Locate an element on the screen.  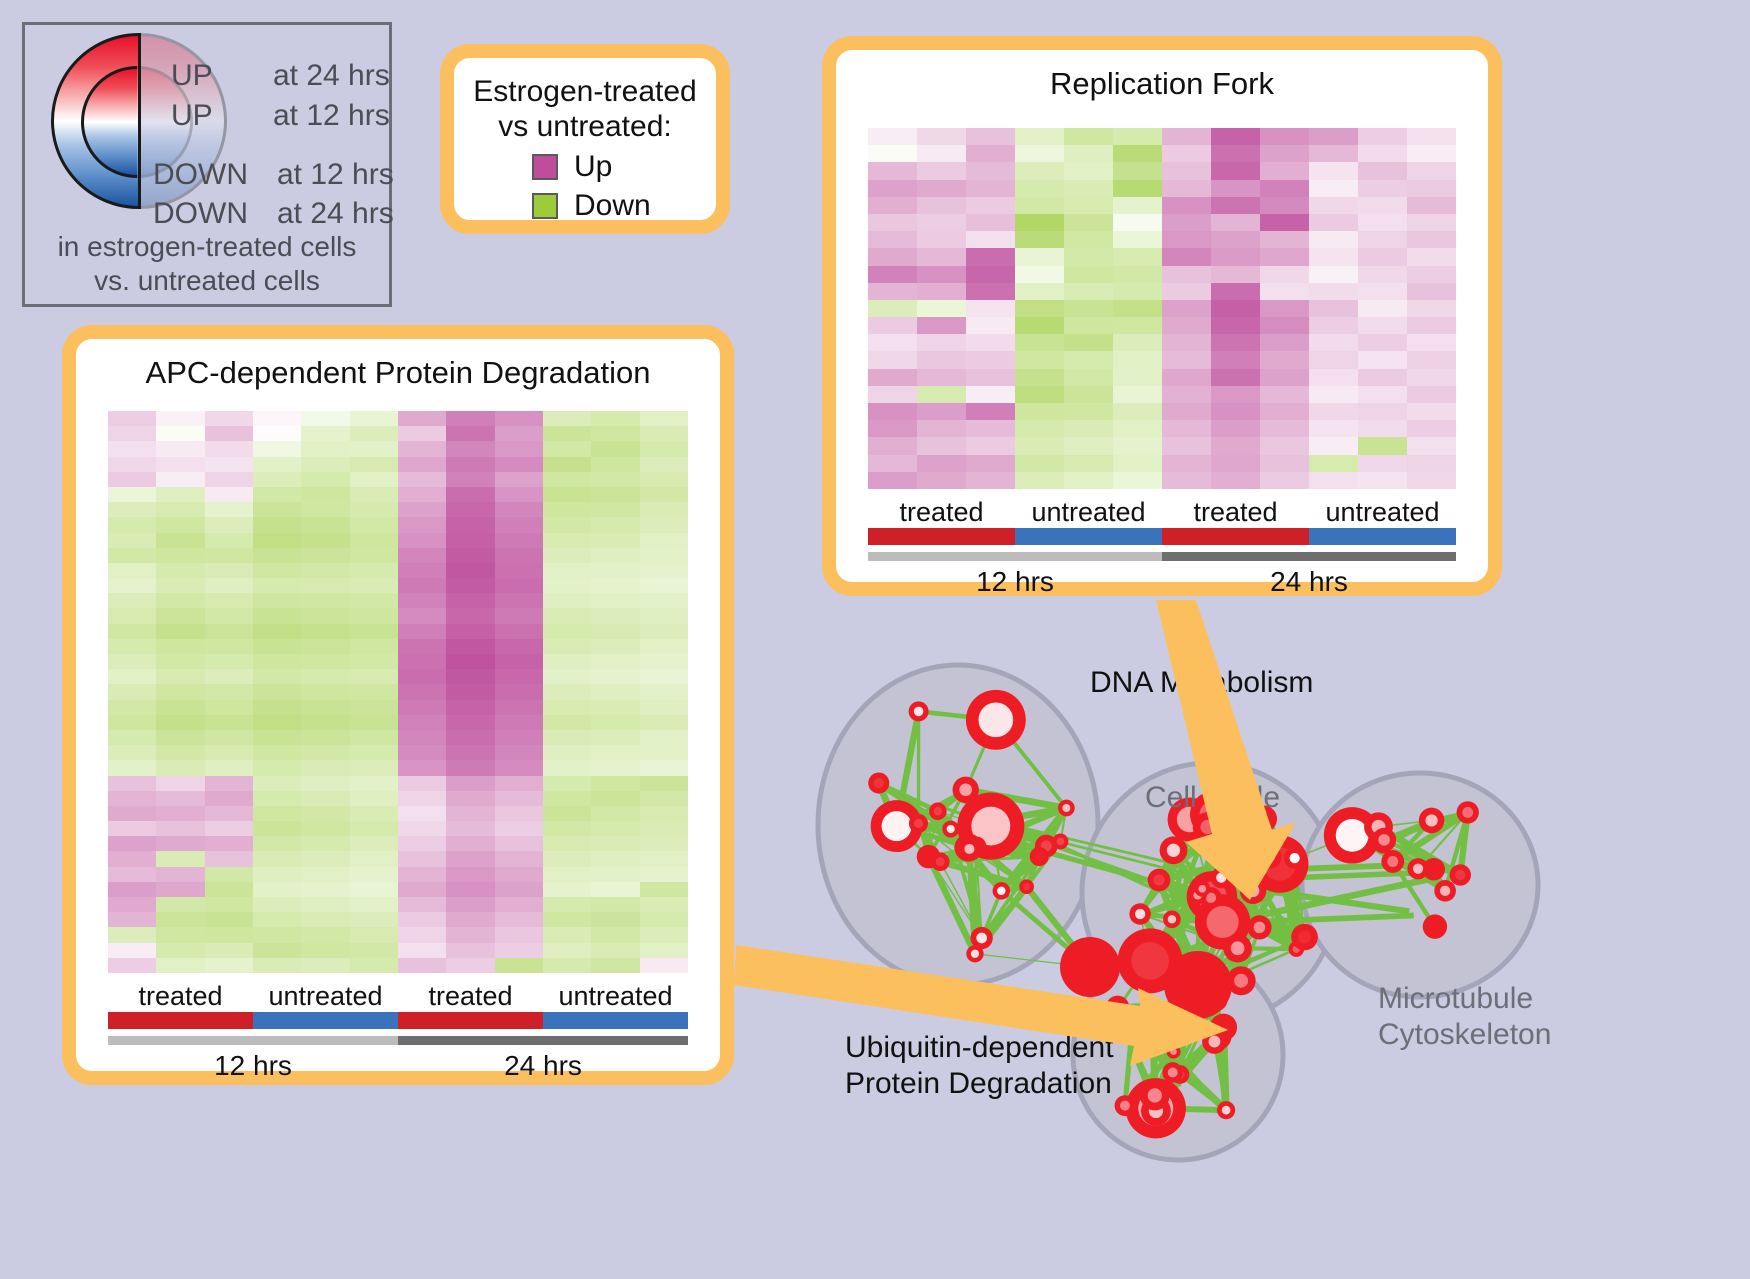
replication-fork-heatmap is located at coordinates (1162, 308).